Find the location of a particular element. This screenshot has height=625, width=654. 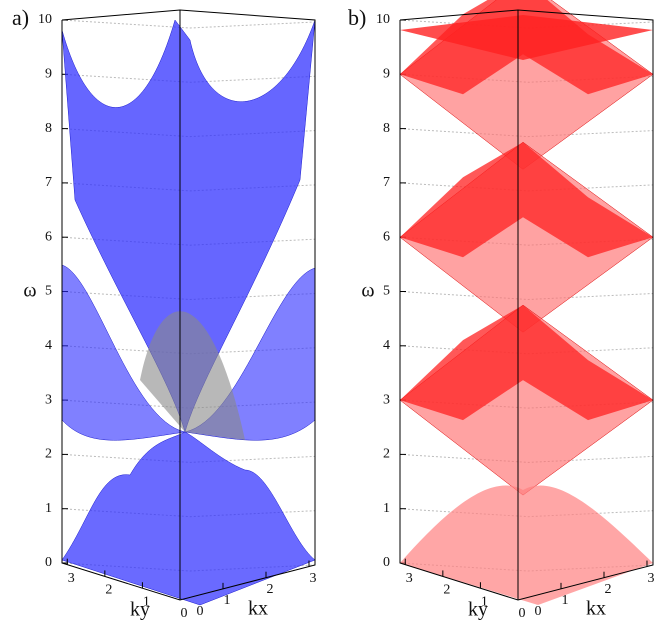

panel-label: a) is located at coordinates (20, 17).